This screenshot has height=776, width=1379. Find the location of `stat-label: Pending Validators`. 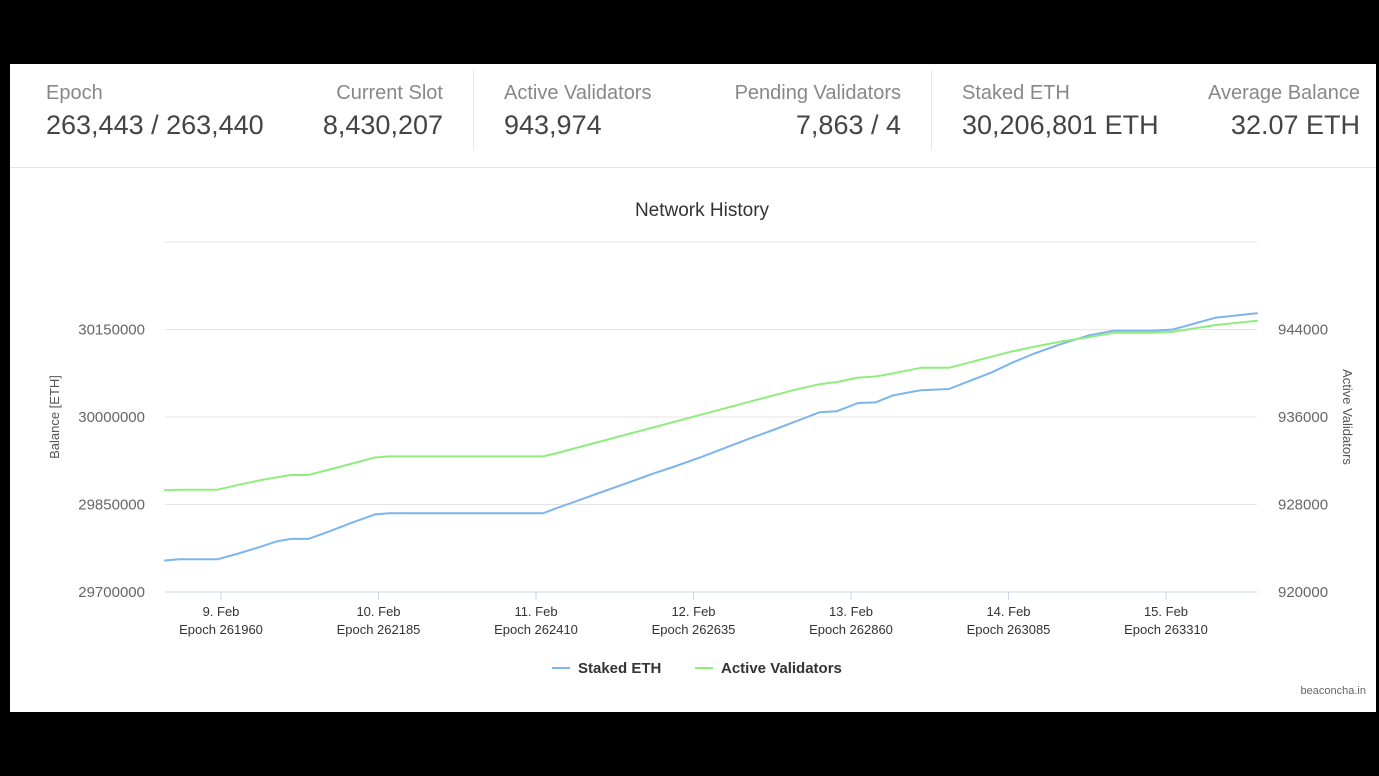

stat-label: Pending Validators is located at coordinates (817, 93).